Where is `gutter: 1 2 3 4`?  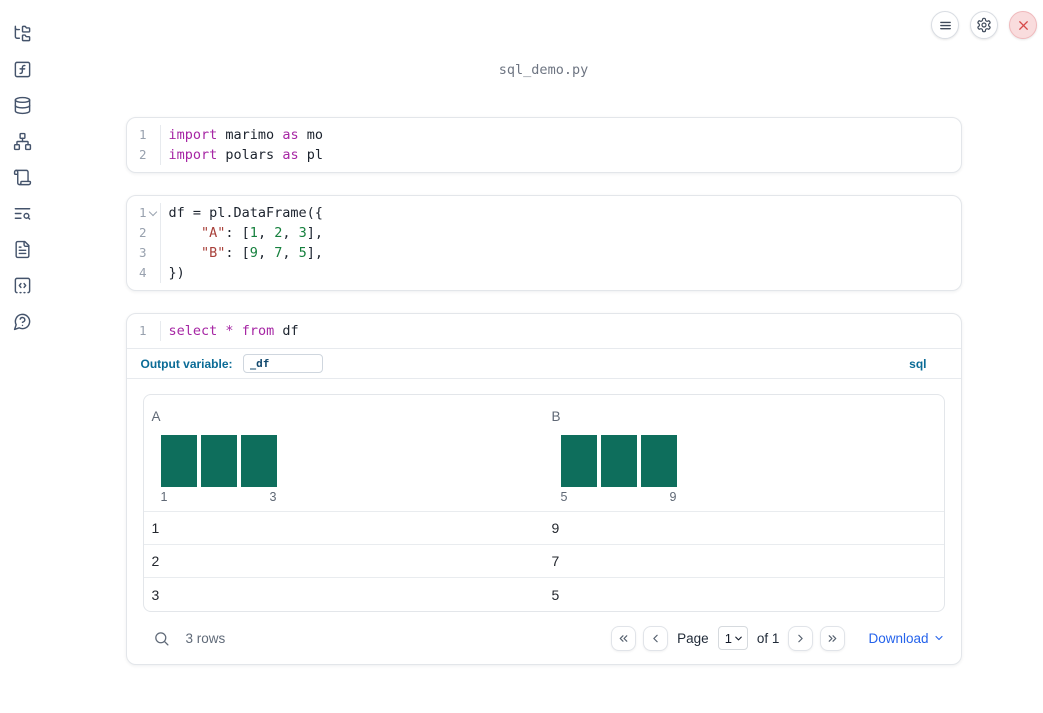
gutter: 1 2 3 4 is located at coordinates (144, 243).